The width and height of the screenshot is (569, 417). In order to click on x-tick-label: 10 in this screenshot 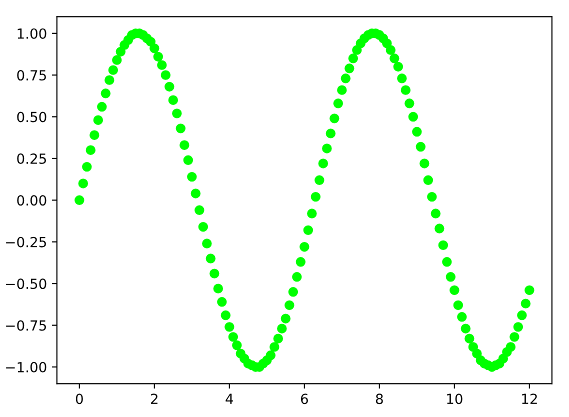, I will do `click(454, 399)`.